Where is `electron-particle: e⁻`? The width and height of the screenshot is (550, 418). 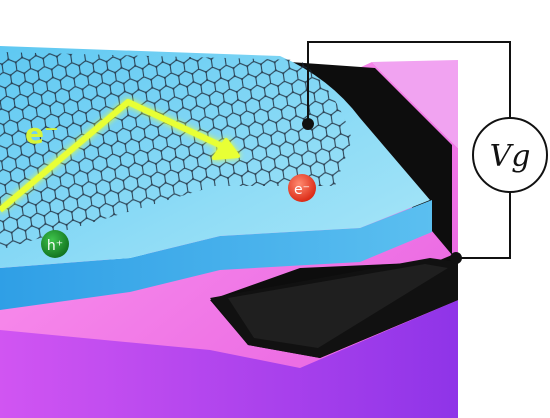
electron-particle: e⁻ is located at coordinates (302, 188).